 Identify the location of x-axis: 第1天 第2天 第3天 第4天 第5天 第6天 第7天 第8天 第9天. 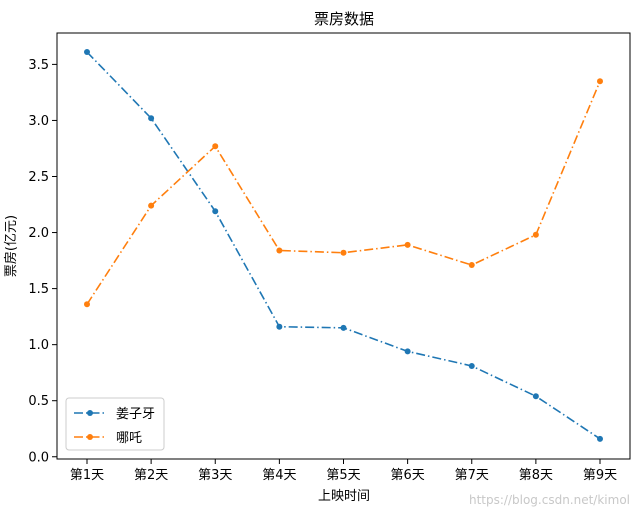
(343, 471).